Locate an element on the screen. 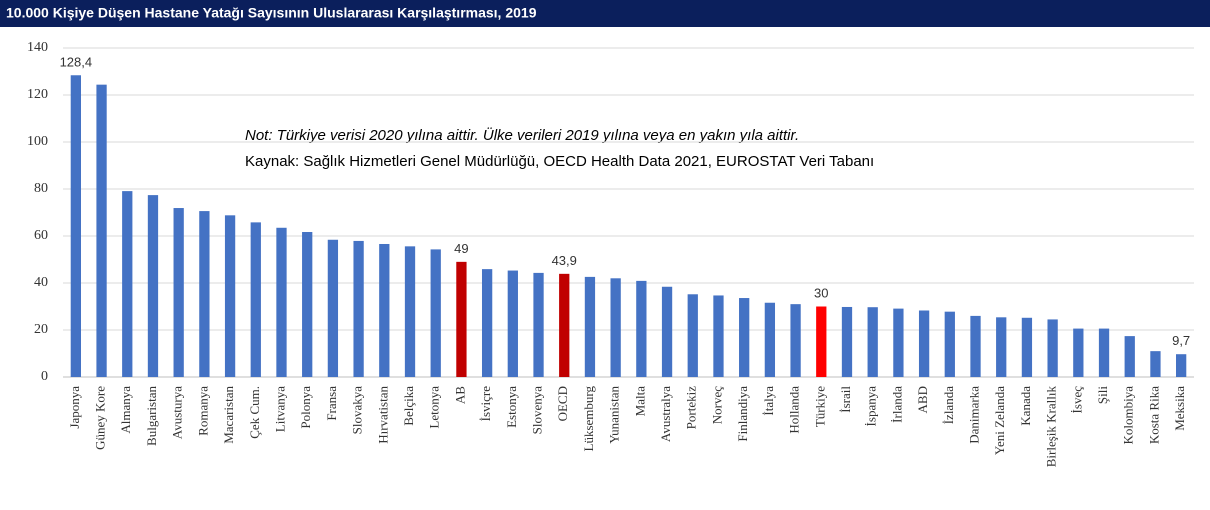 This screenshot has width=1210, height=510. y-tick-label: 120 is located at coordinates (37, 94).